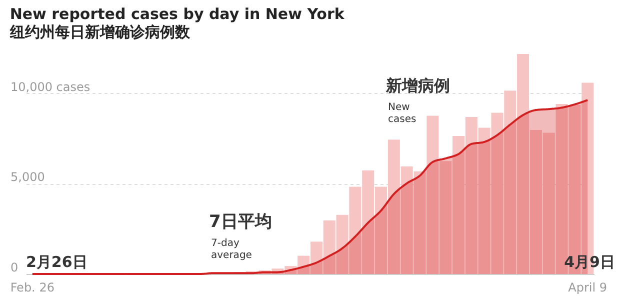  What do you see at coordinates (417, 85) in the screenshot?
I see `annotation: 新增病例` at bounding box center [417, 85].